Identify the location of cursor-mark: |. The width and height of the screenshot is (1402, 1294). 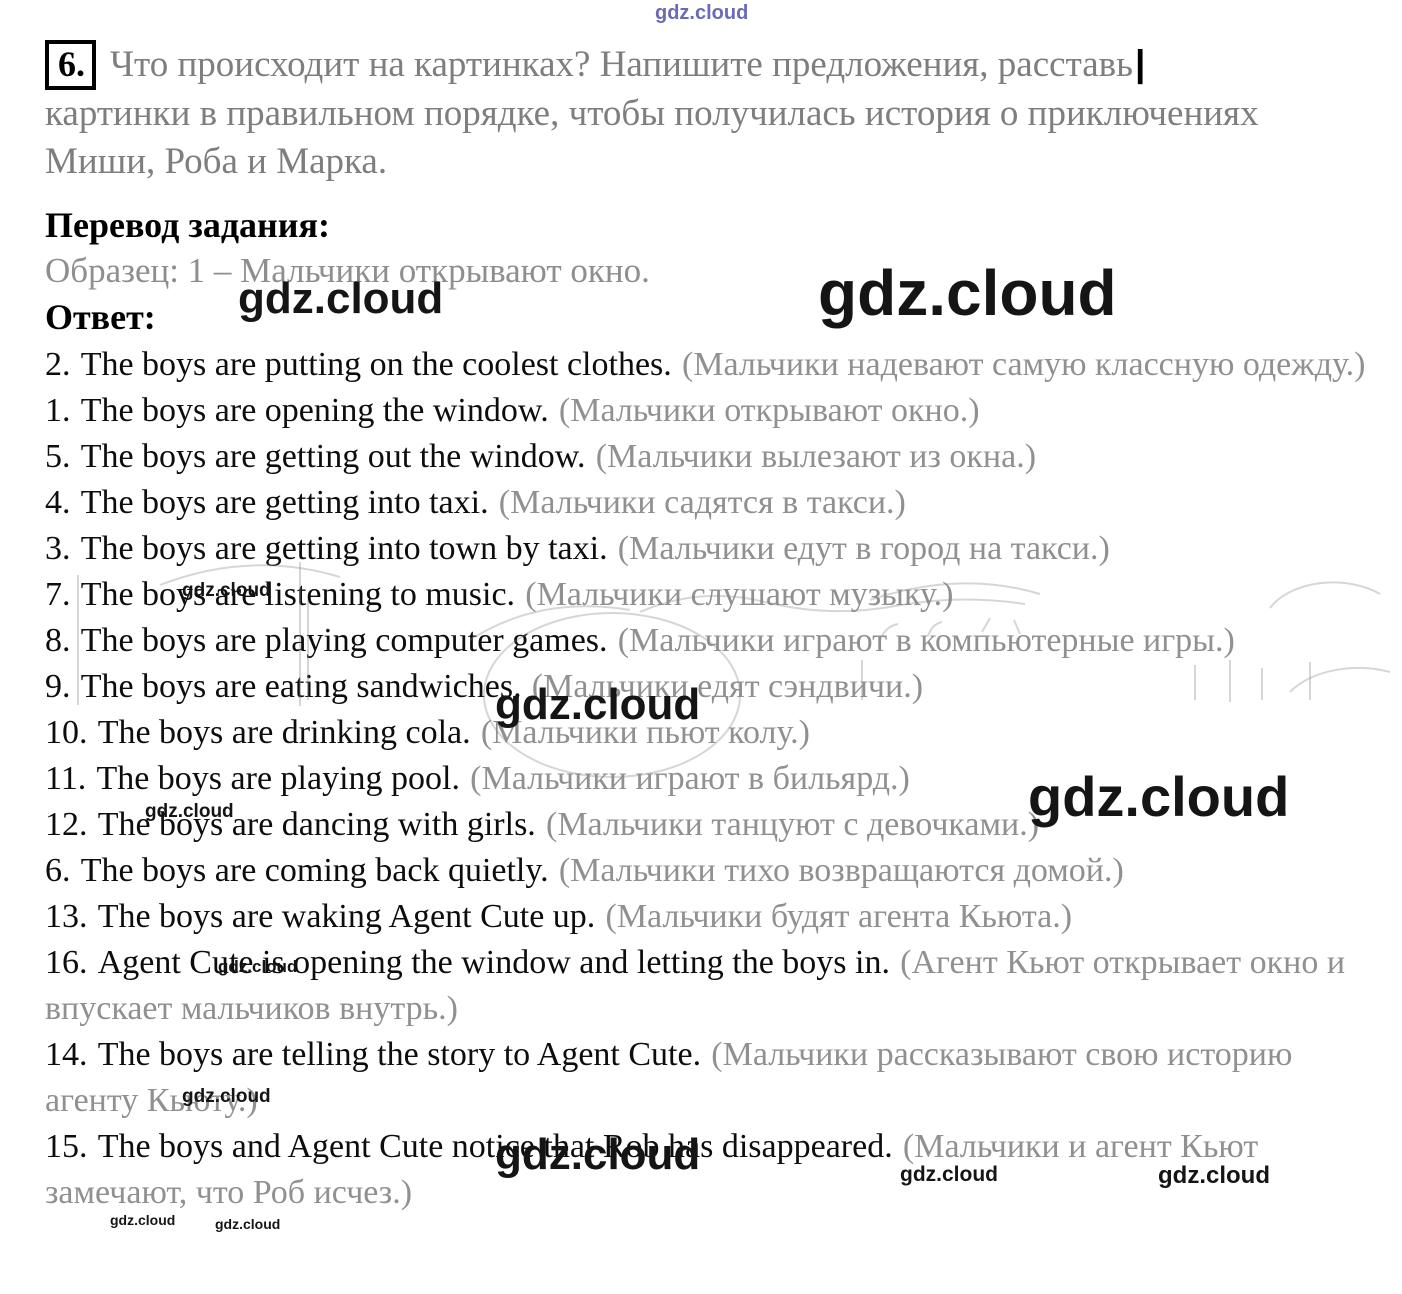
(1140, 63).